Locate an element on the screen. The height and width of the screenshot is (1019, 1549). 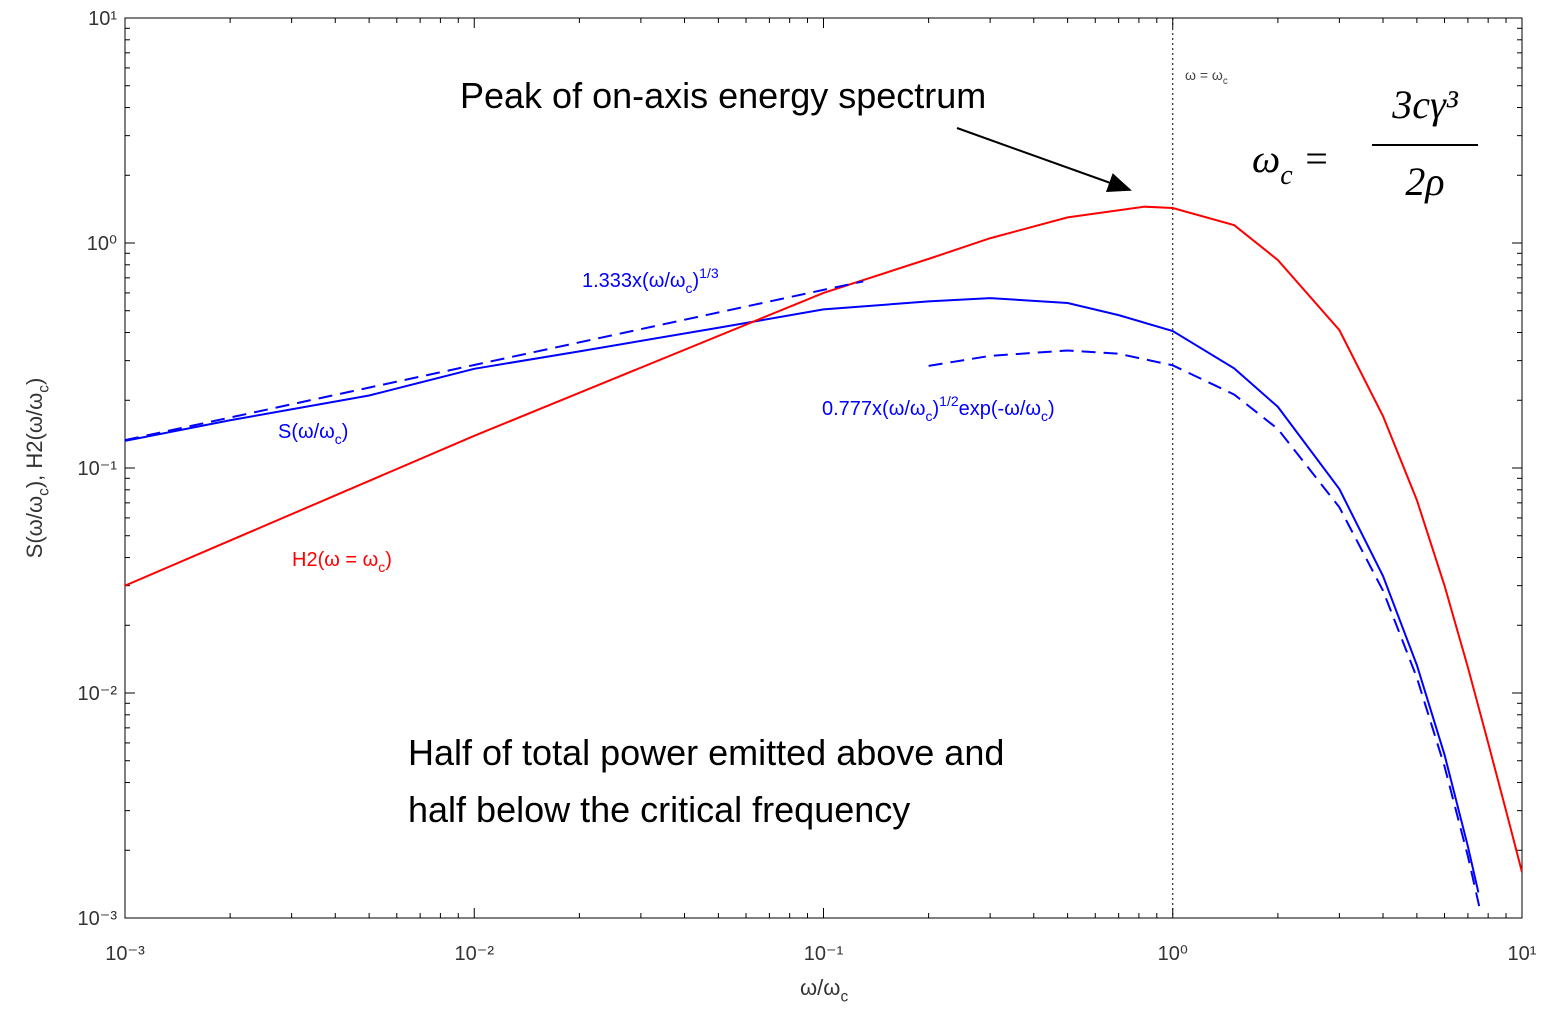
y-axis-label: S(ω/ωc), H2(ω/ωc) is located at coordinates (37, 468).